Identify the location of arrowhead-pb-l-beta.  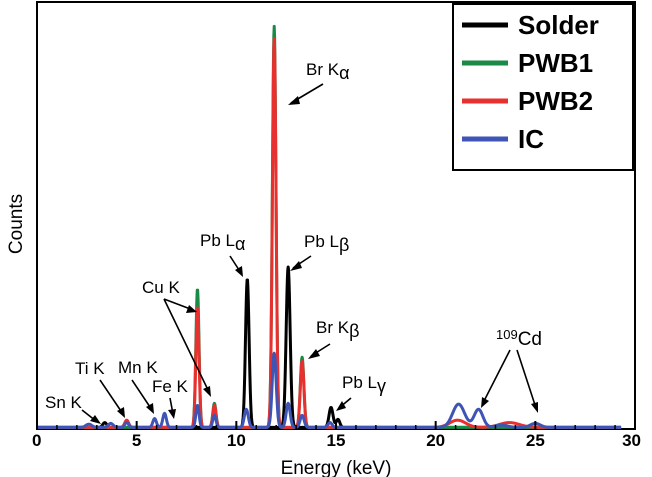
(296, 266).